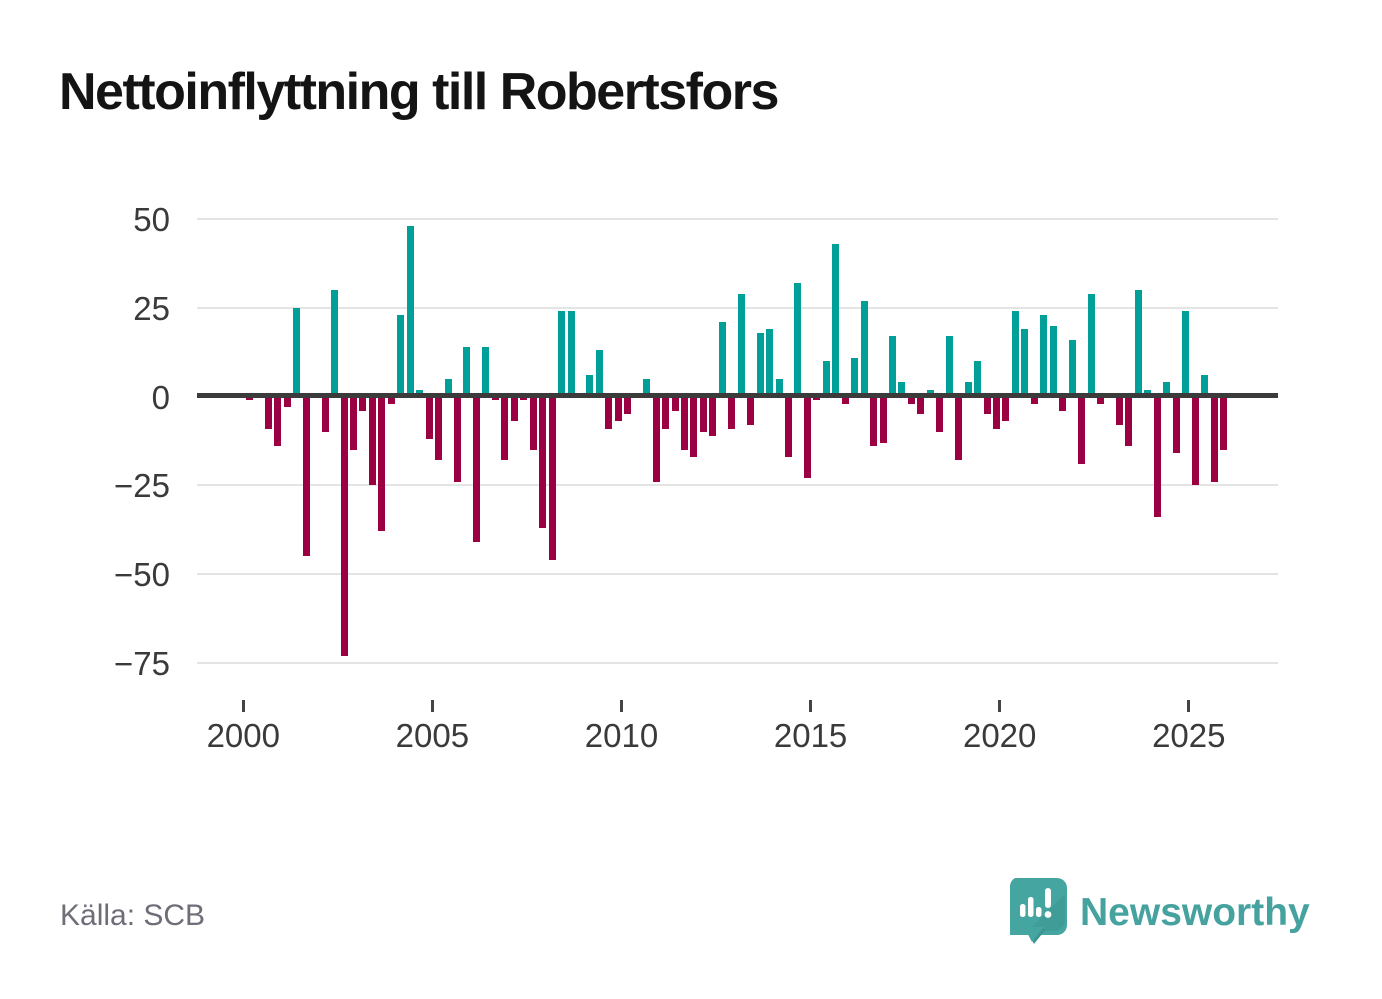 The height and width of the screenshot is (999, 1382). I want to click on bar-2007-Q2, so click(524, 398).